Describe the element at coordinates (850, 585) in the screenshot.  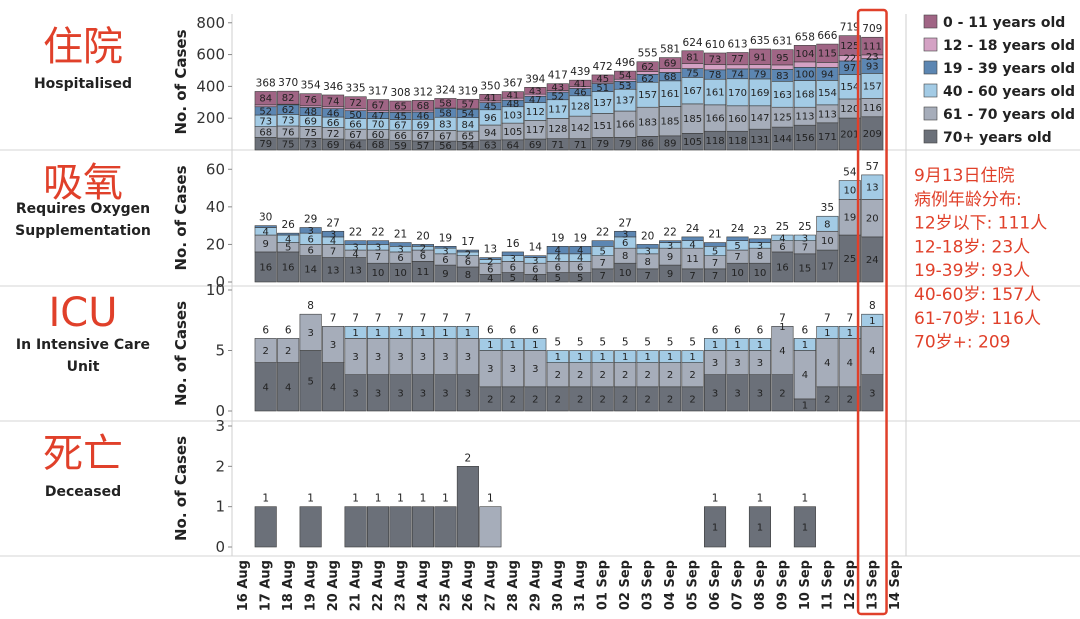
I see `x-tick-label: 12 Sep` at that location.